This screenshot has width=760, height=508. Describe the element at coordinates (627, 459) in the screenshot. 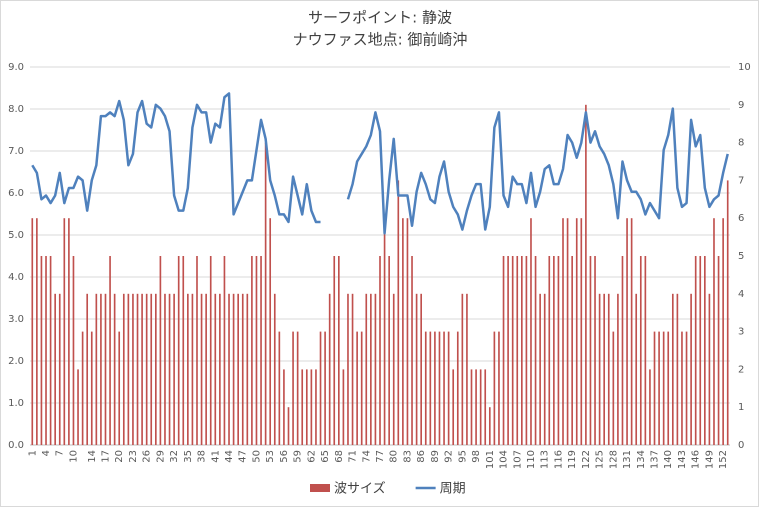

I see `x-tick-label: 131` at that location.